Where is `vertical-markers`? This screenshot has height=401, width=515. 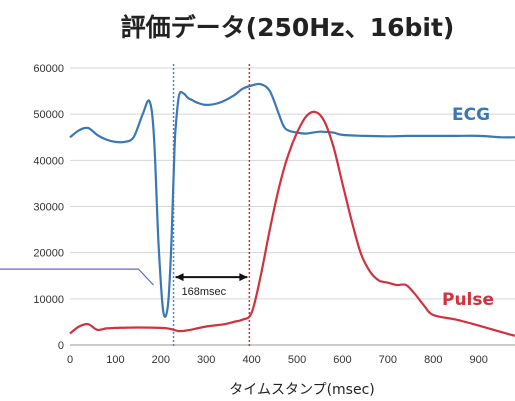 vertical-markers is located at coordinates (211, 205).